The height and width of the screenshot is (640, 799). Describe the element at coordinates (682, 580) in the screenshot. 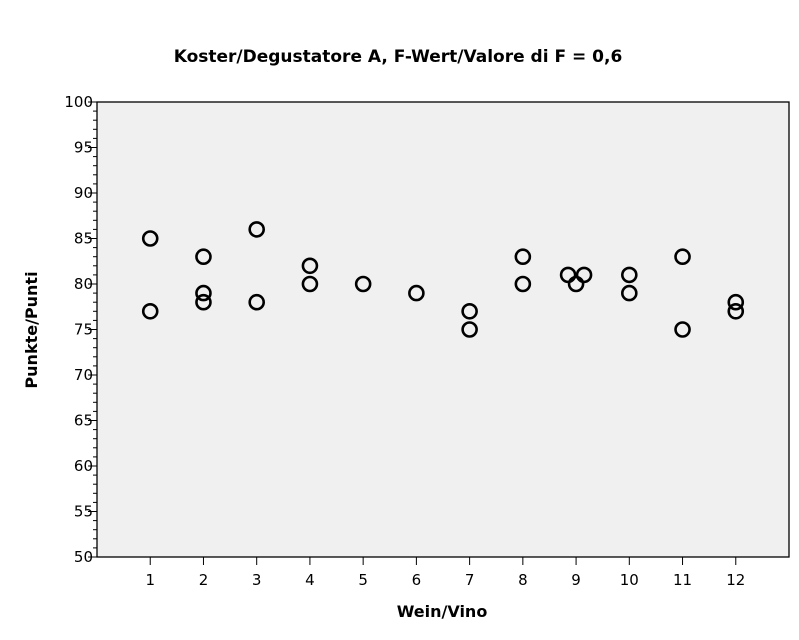

I see `x-tick-label: 11` at that location.